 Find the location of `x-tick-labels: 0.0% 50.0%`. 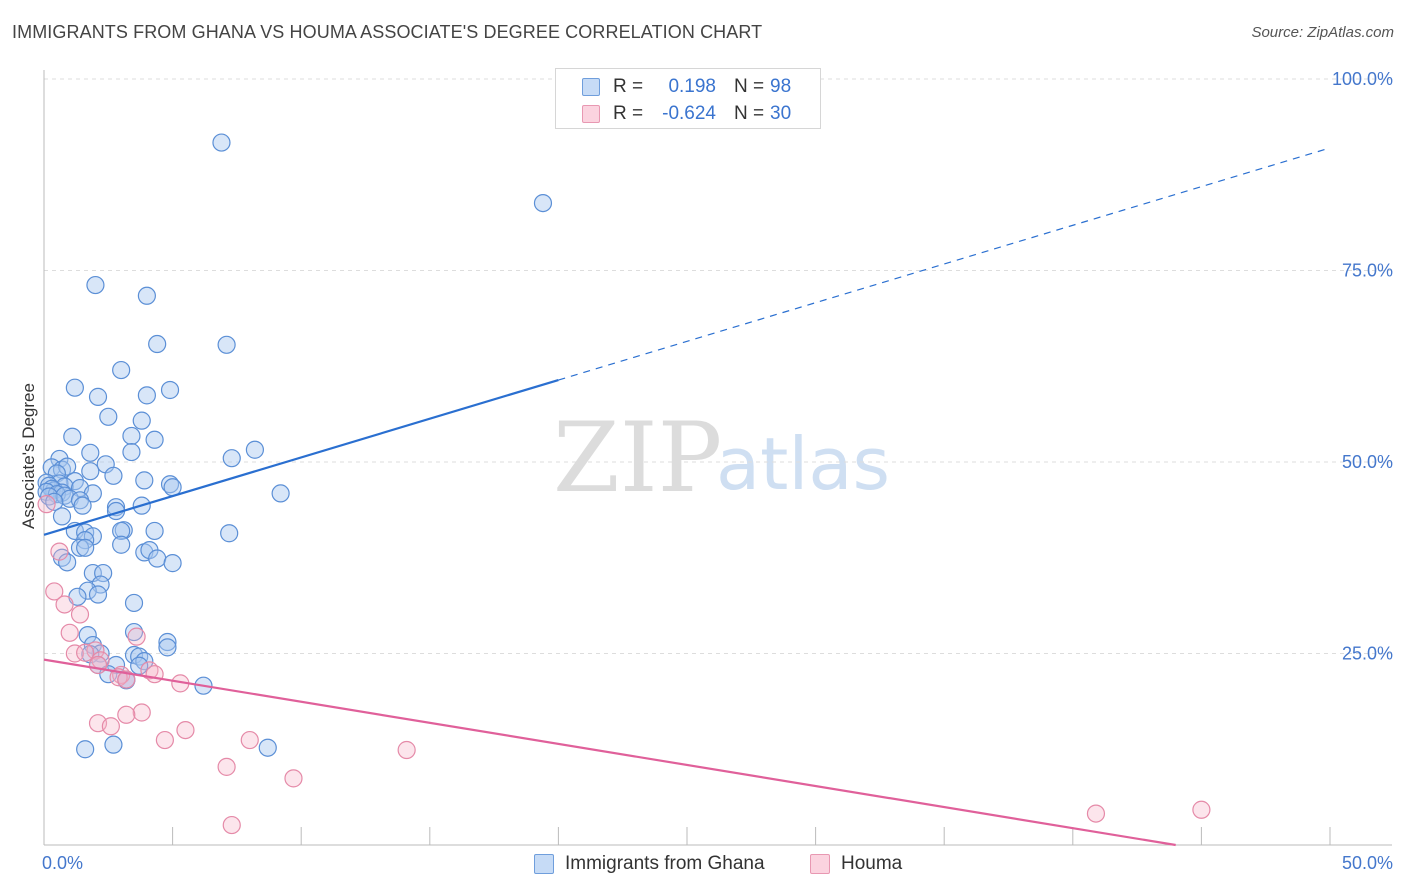

x-tick-labels: 0.0% 50.0% is located at coordinates (717, 863).